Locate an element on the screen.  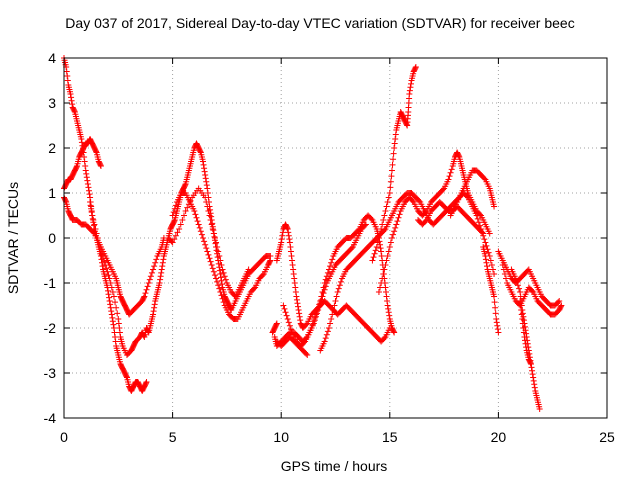
x-tick-label: 10 is located at coordinates (281, 437).